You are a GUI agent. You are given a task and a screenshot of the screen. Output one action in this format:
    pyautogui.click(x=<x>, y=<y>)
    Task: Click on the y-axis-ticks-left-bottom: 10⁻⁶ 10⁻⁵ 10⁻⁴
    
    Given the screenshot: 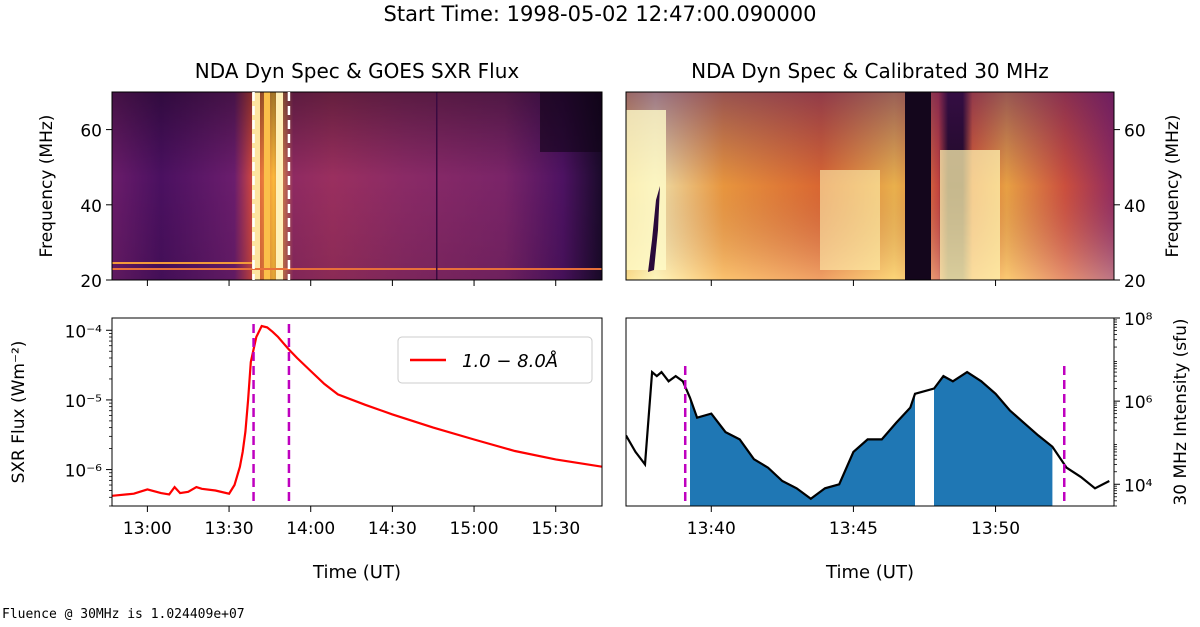 What is the action you would take?
    pyautogui.click(x=88, y=414)
    